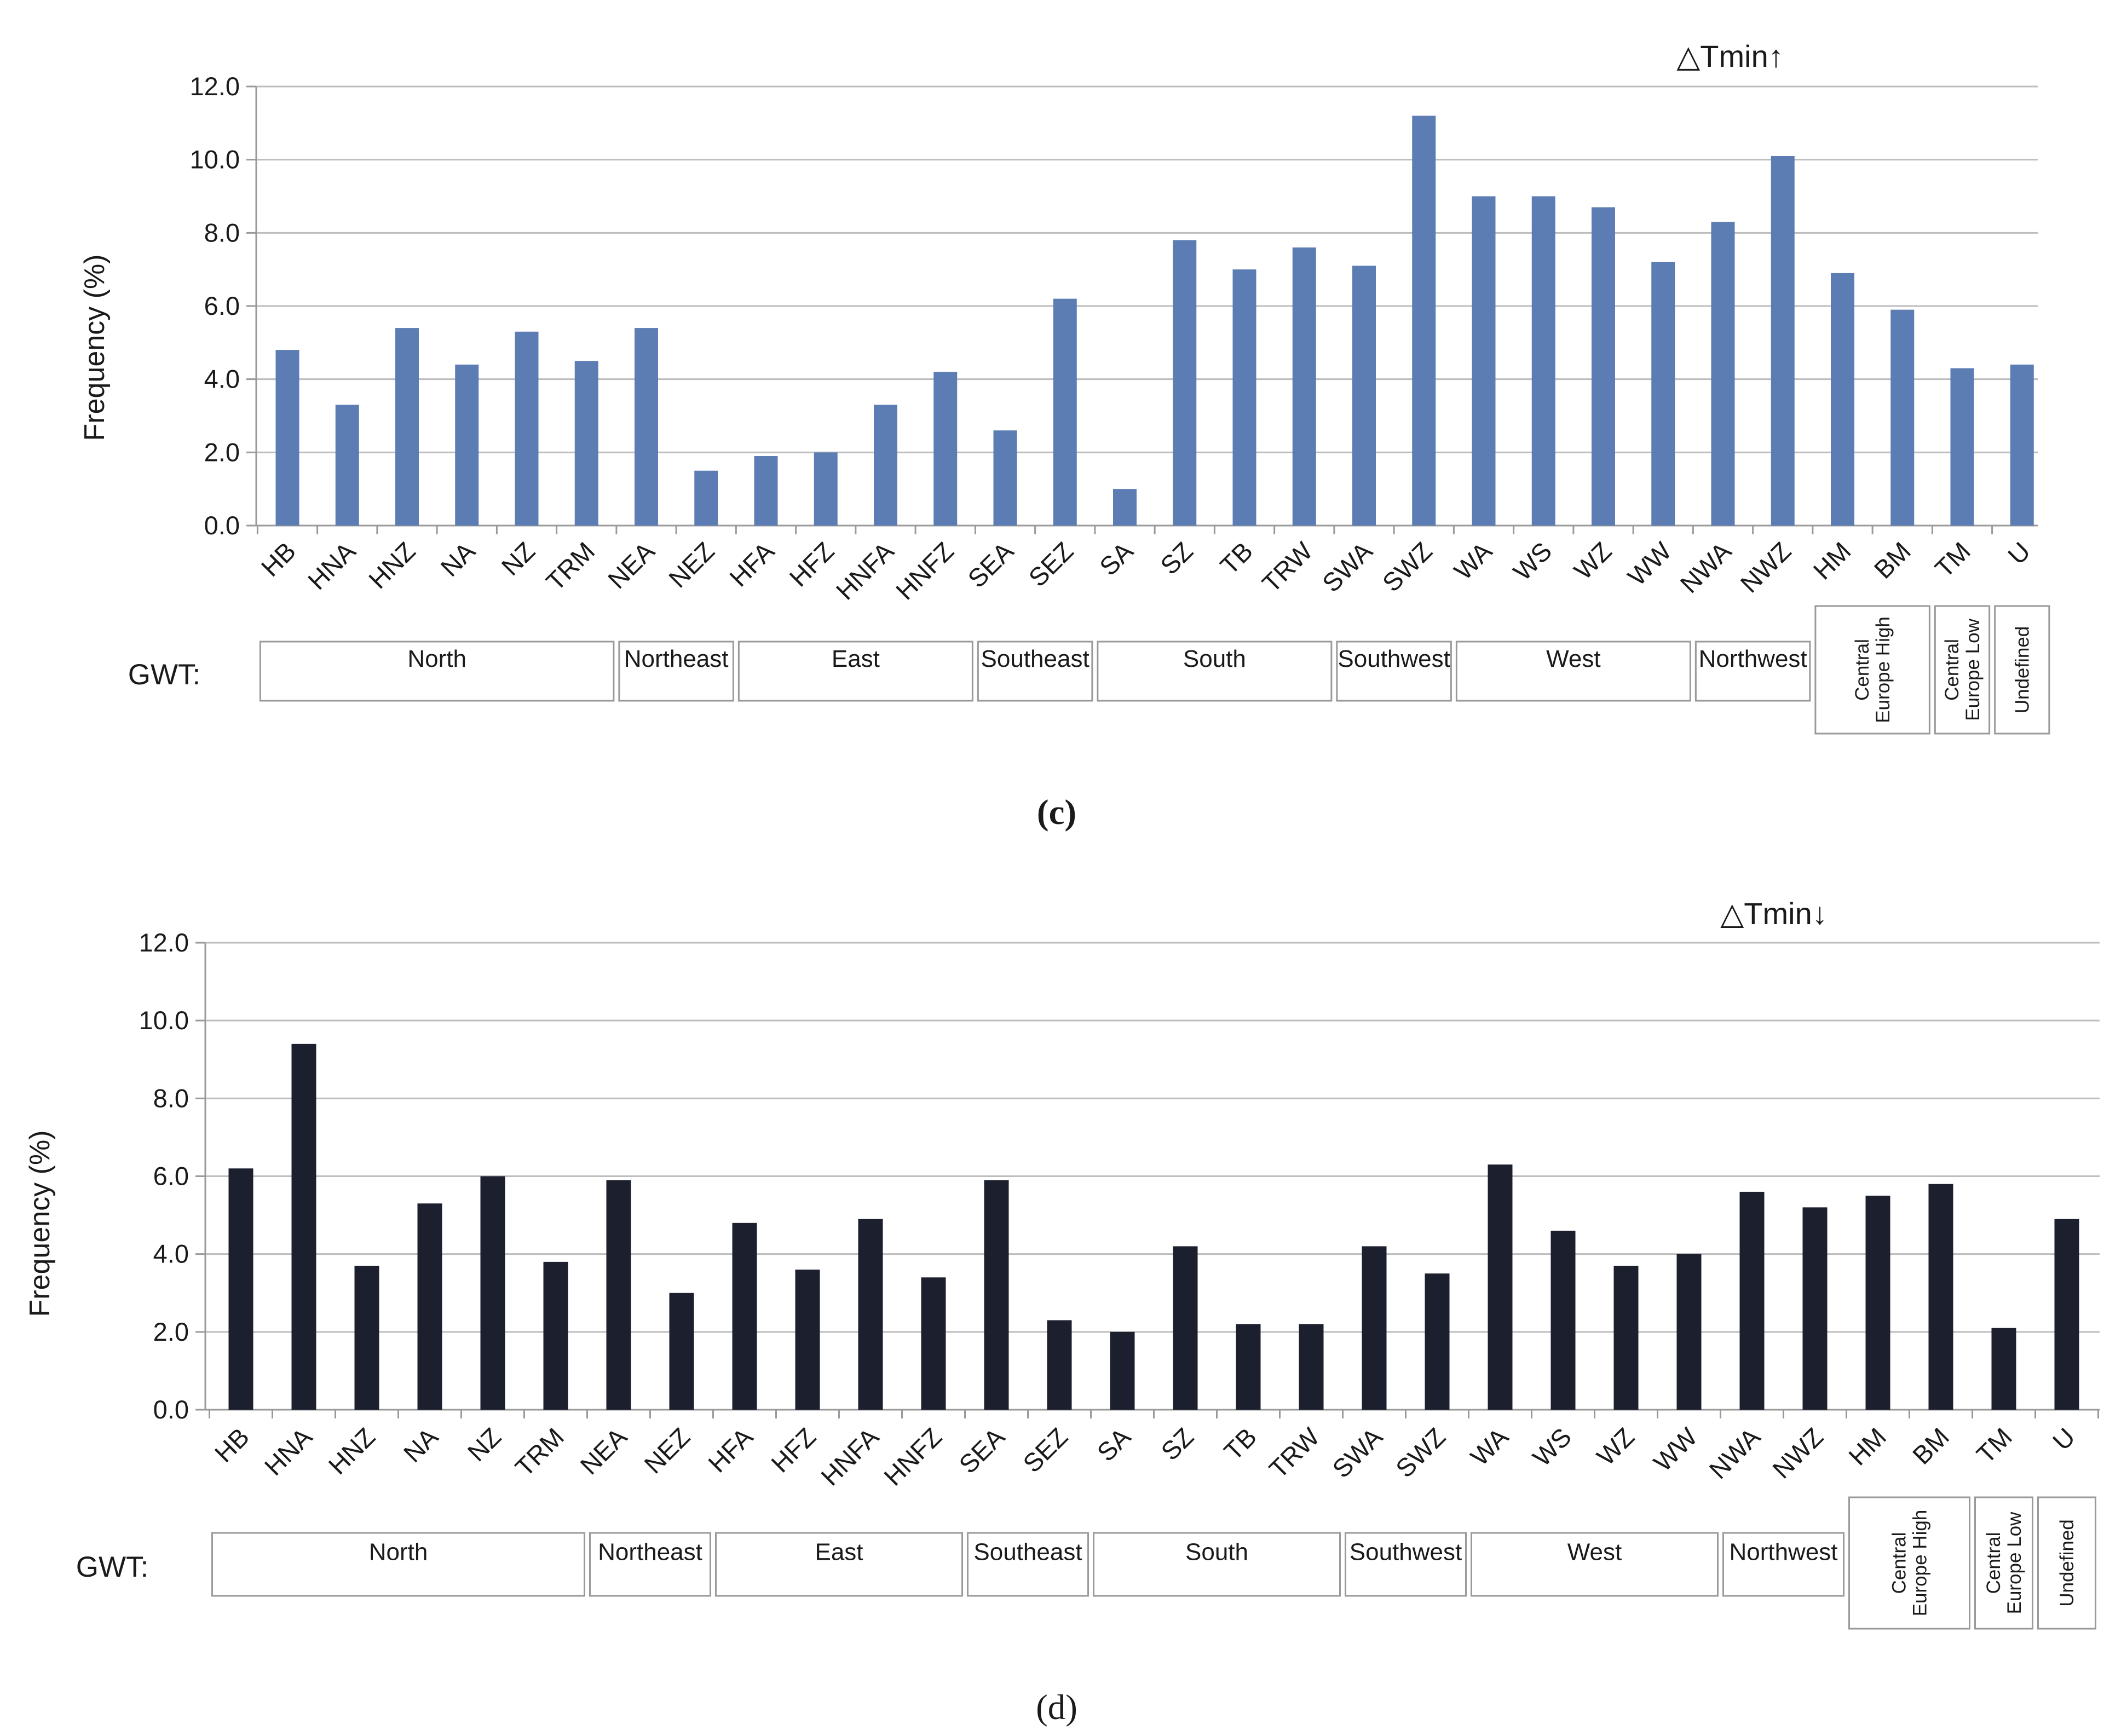 Image resolution: width=2127 pixels, height=1736 pixels. Describe the element at coordinates (1501, 1287) in the screenshot. I see `bar-wa` at that location.